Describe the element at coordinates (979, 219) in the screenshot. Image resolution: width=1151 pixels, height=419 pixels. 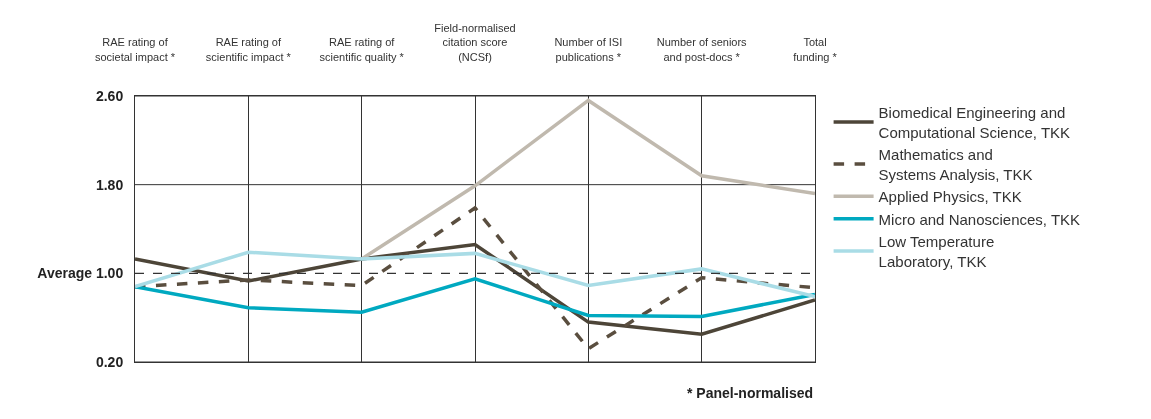
I see `legend-label: Micro and Nanosciences, TKK` at that location.